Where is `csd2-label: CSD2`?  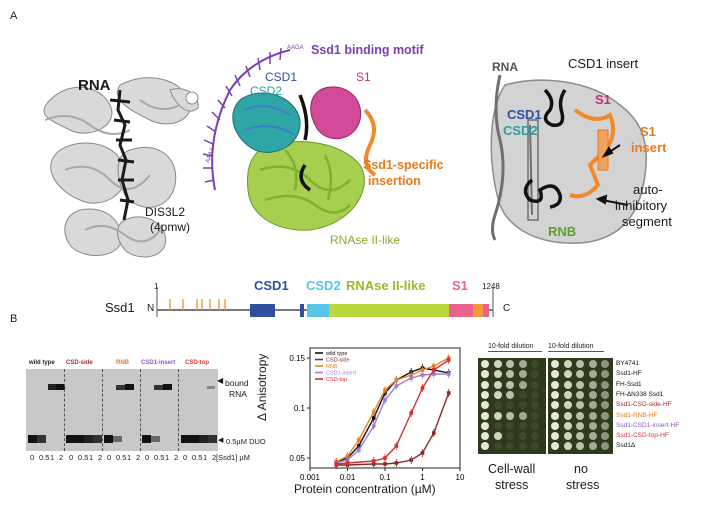 csd2-label: CSD2 is located at coordinates (266, 91).